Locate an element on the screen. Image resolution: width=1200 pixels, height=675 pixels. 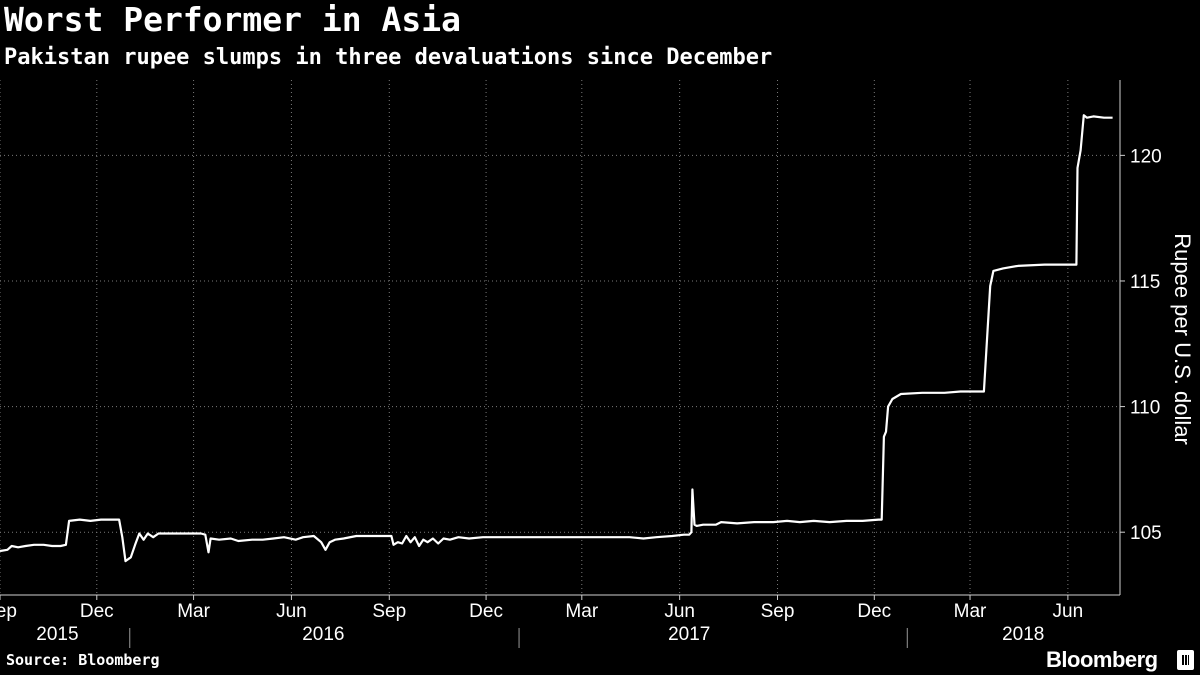
year-label: 2016 is located at coordinates (323, 634).